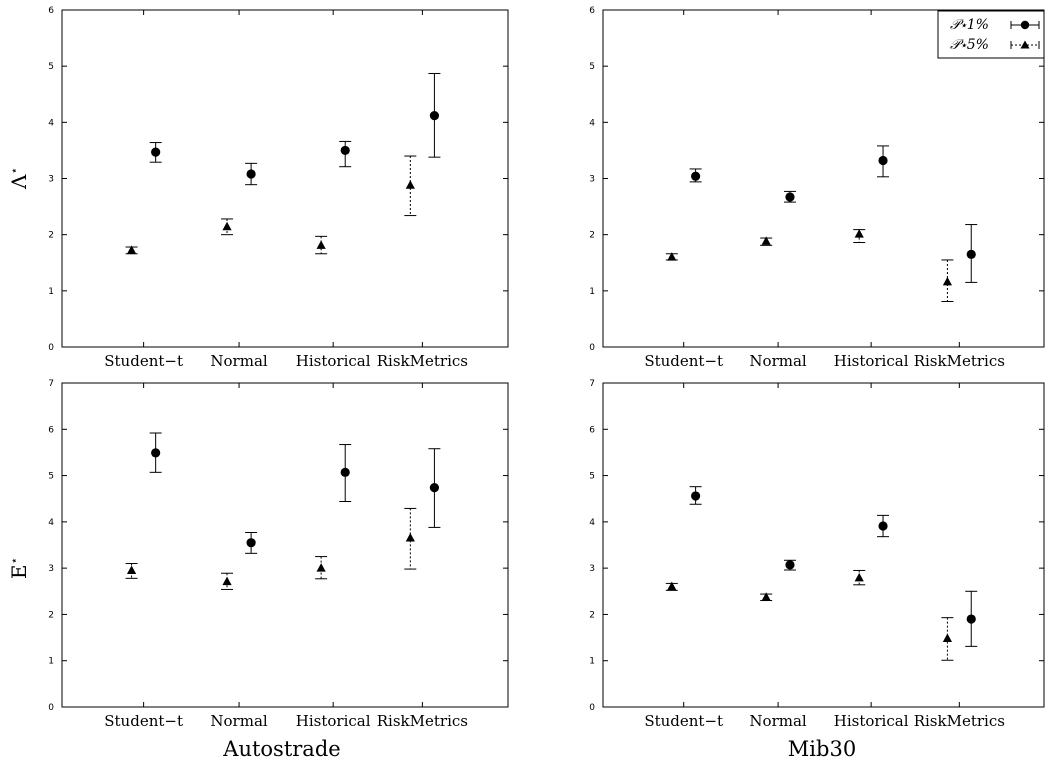  Describe the element at coordinates (281, 749) in the screenshot. I see `x-axis-label-left: Autostrade` at that location.